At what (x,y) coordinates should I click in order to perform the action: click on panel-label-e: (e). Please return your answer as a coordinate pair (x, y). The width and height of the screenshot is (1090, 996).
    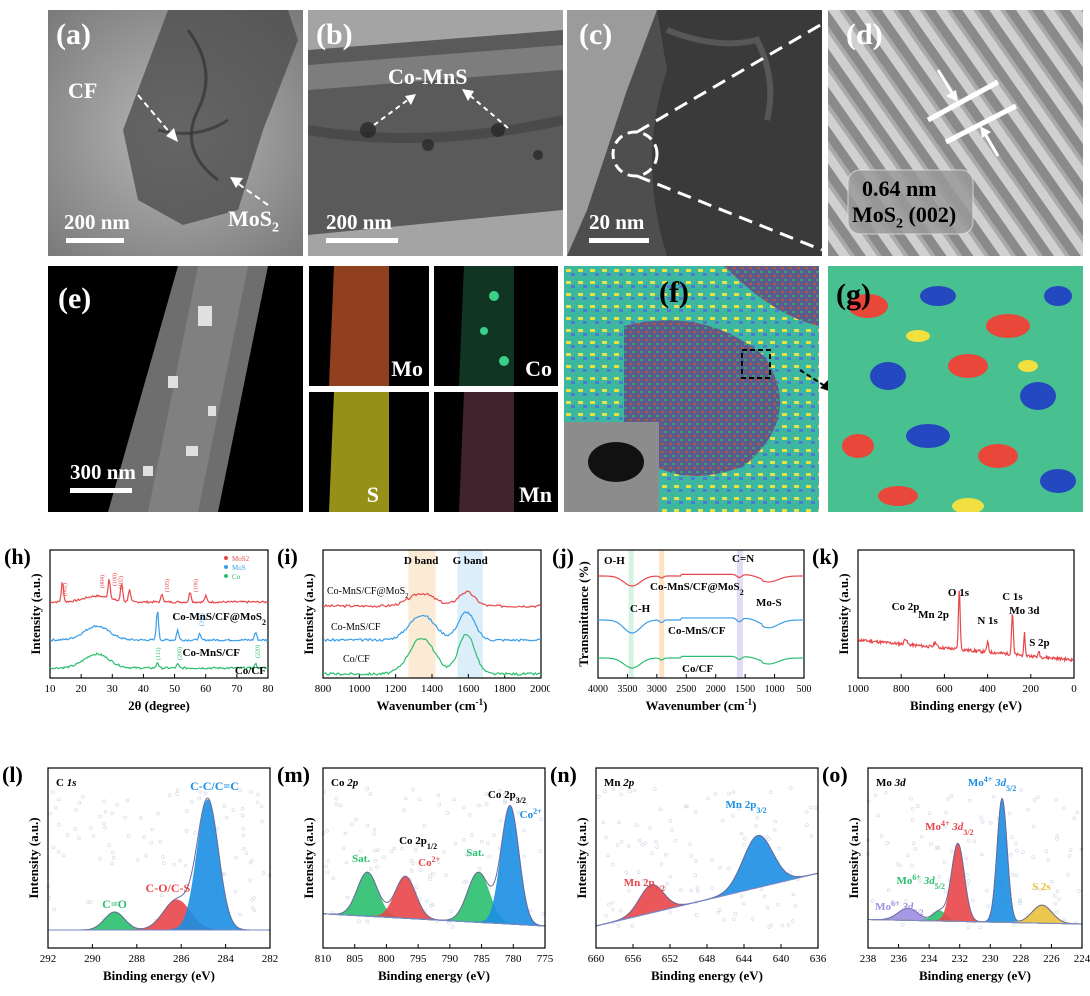
    Looking at the image, I should click on (75, 298).